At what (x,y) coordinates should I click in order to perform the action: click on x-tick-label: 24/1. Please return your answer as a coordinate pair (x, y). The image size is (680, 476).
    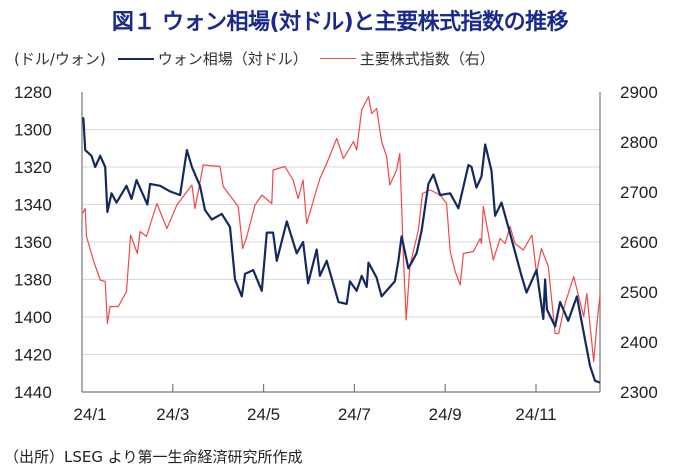
    Looking at the image, I should click on (89, 414).